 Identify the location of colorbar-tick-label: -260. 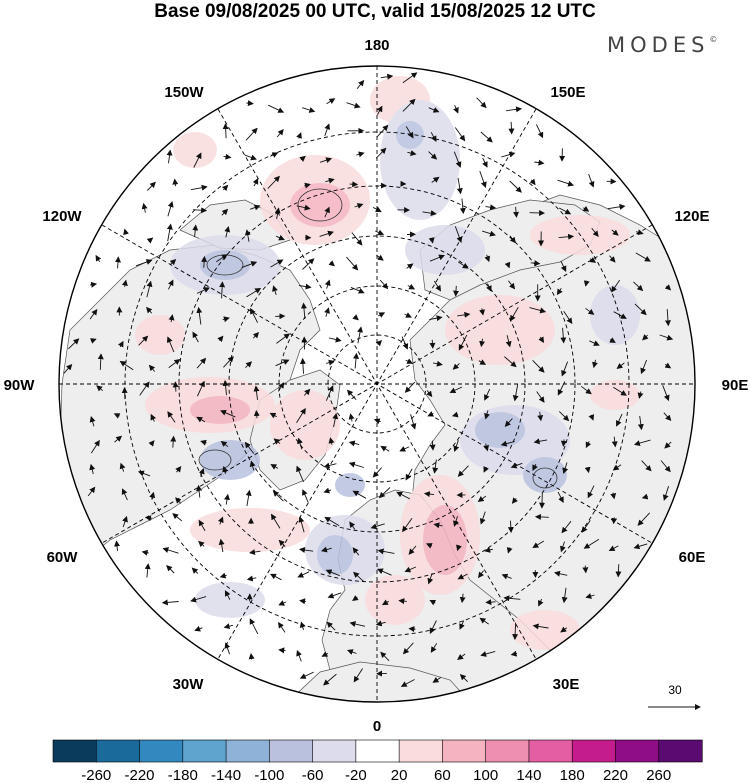
(96, 775).